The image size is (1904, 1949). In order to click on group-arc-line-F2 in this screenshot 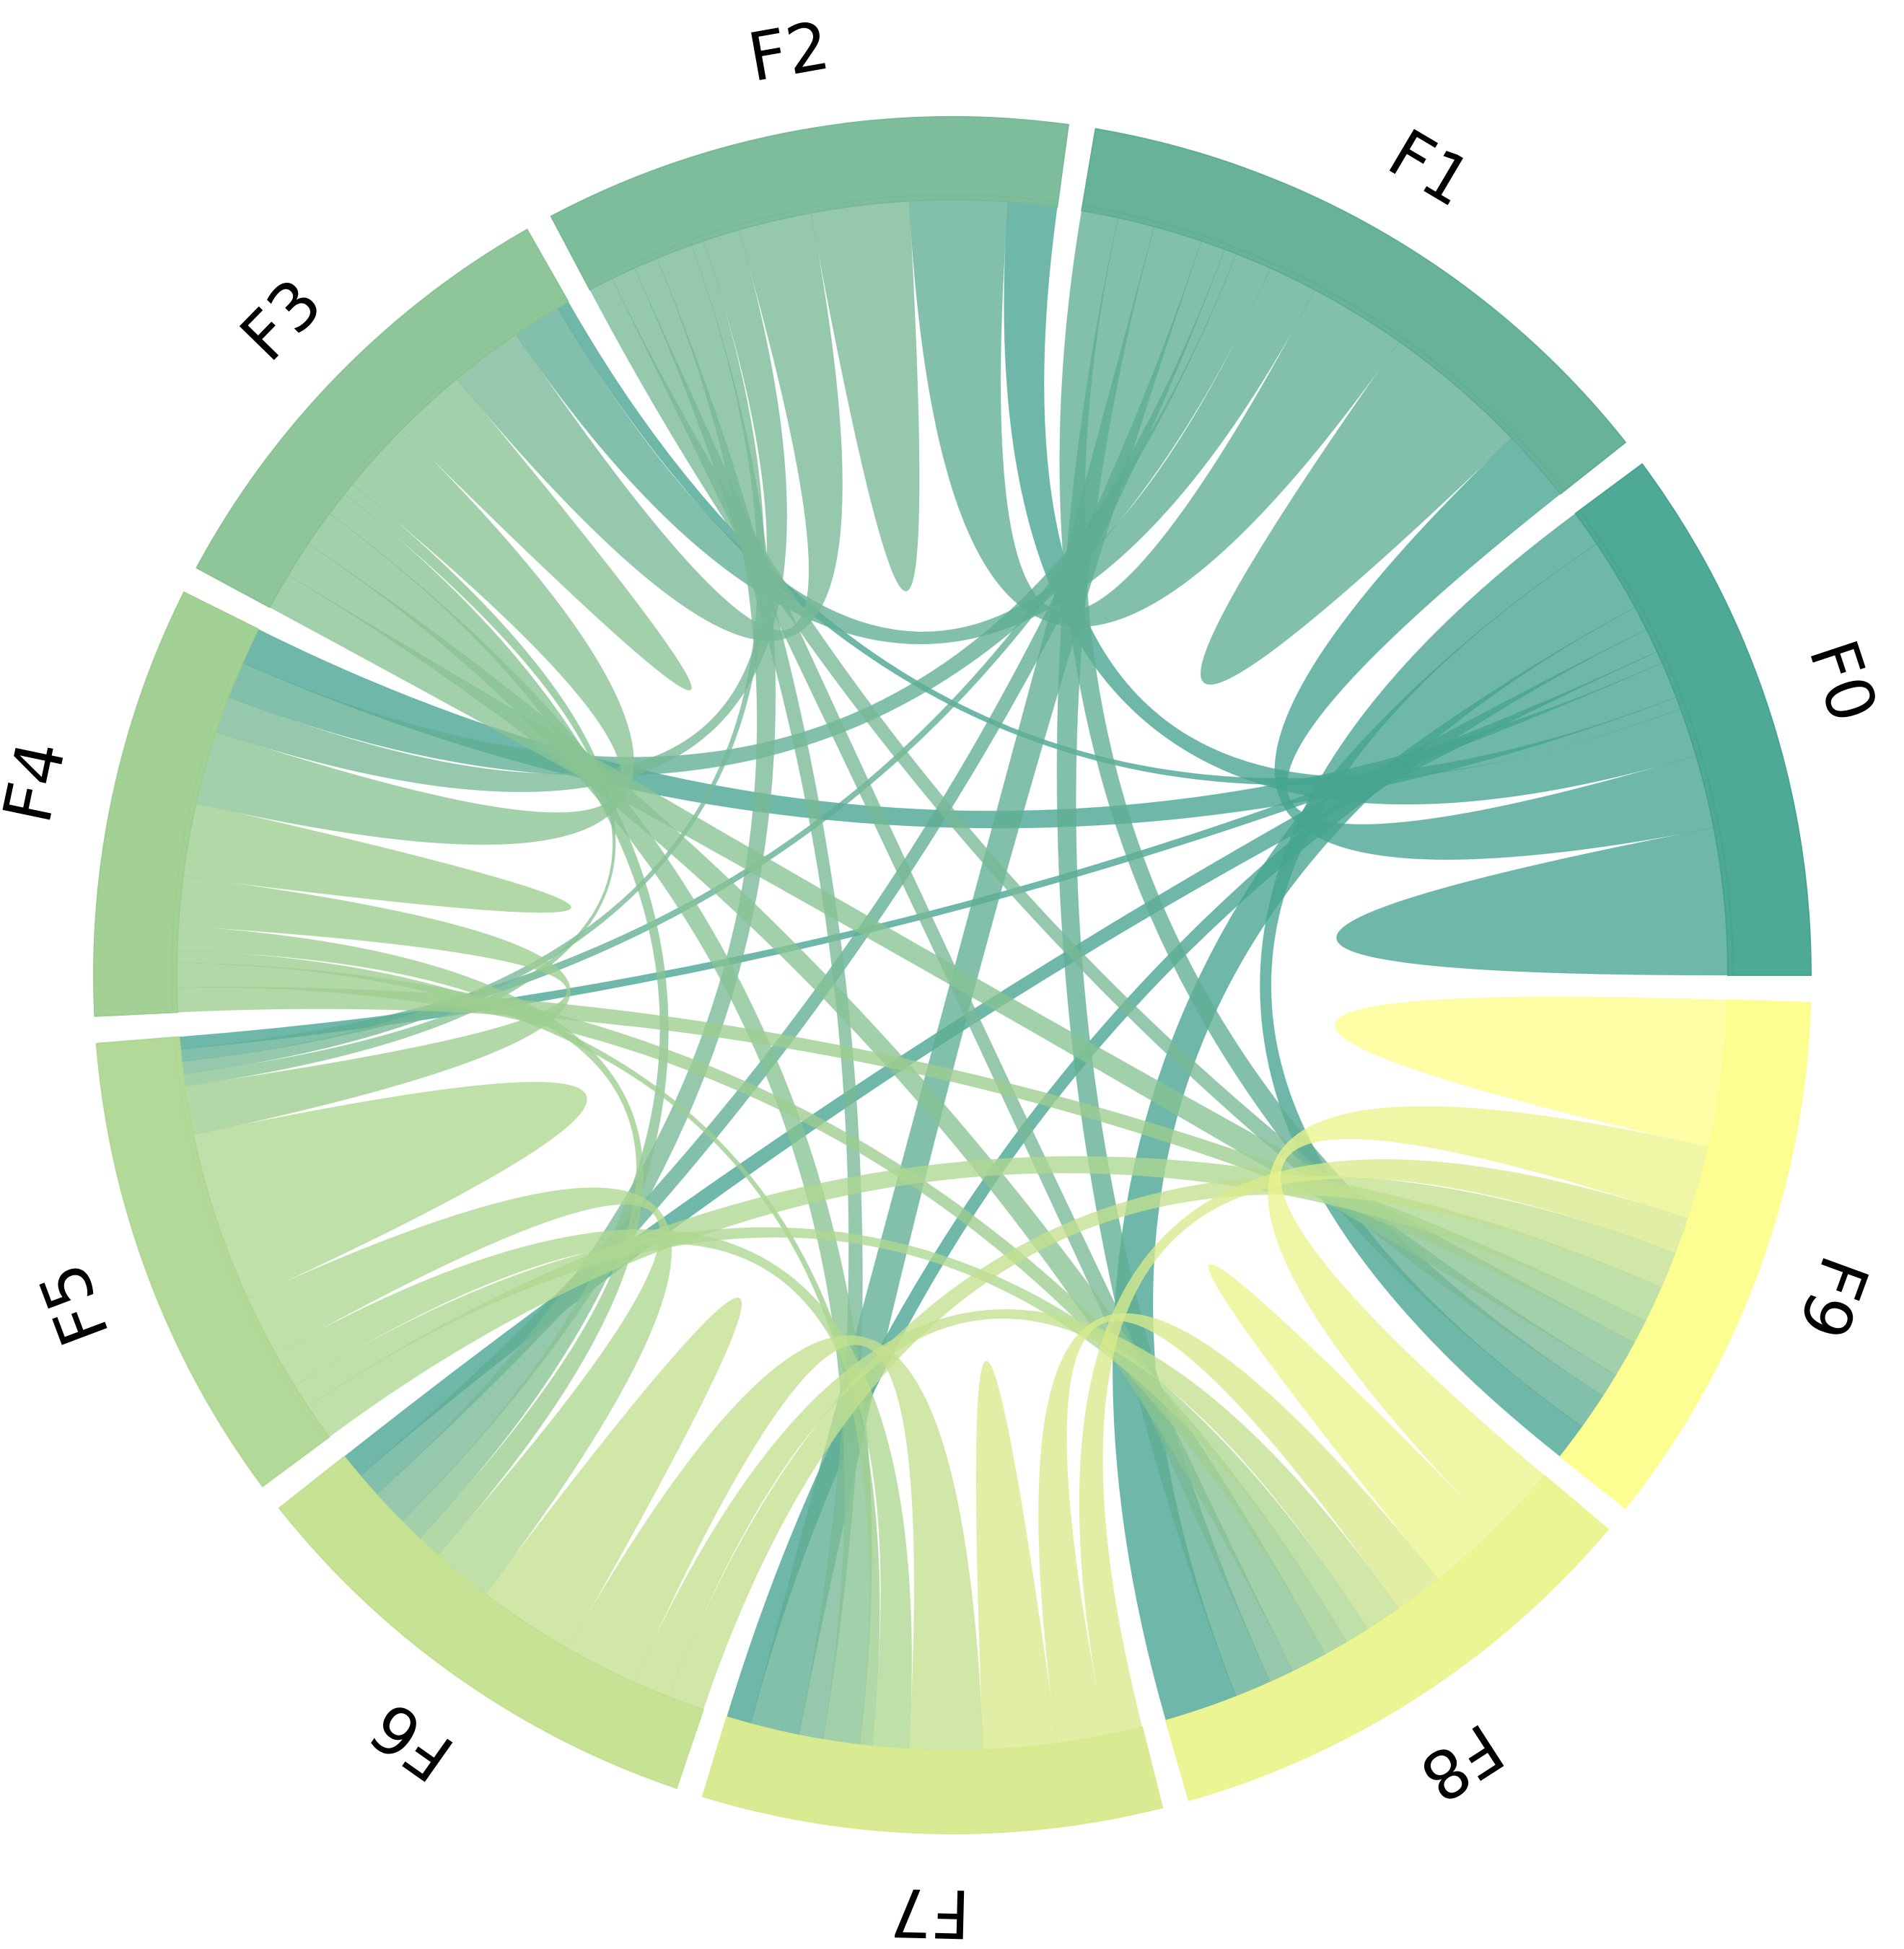, I will do `click(822, 240)`.